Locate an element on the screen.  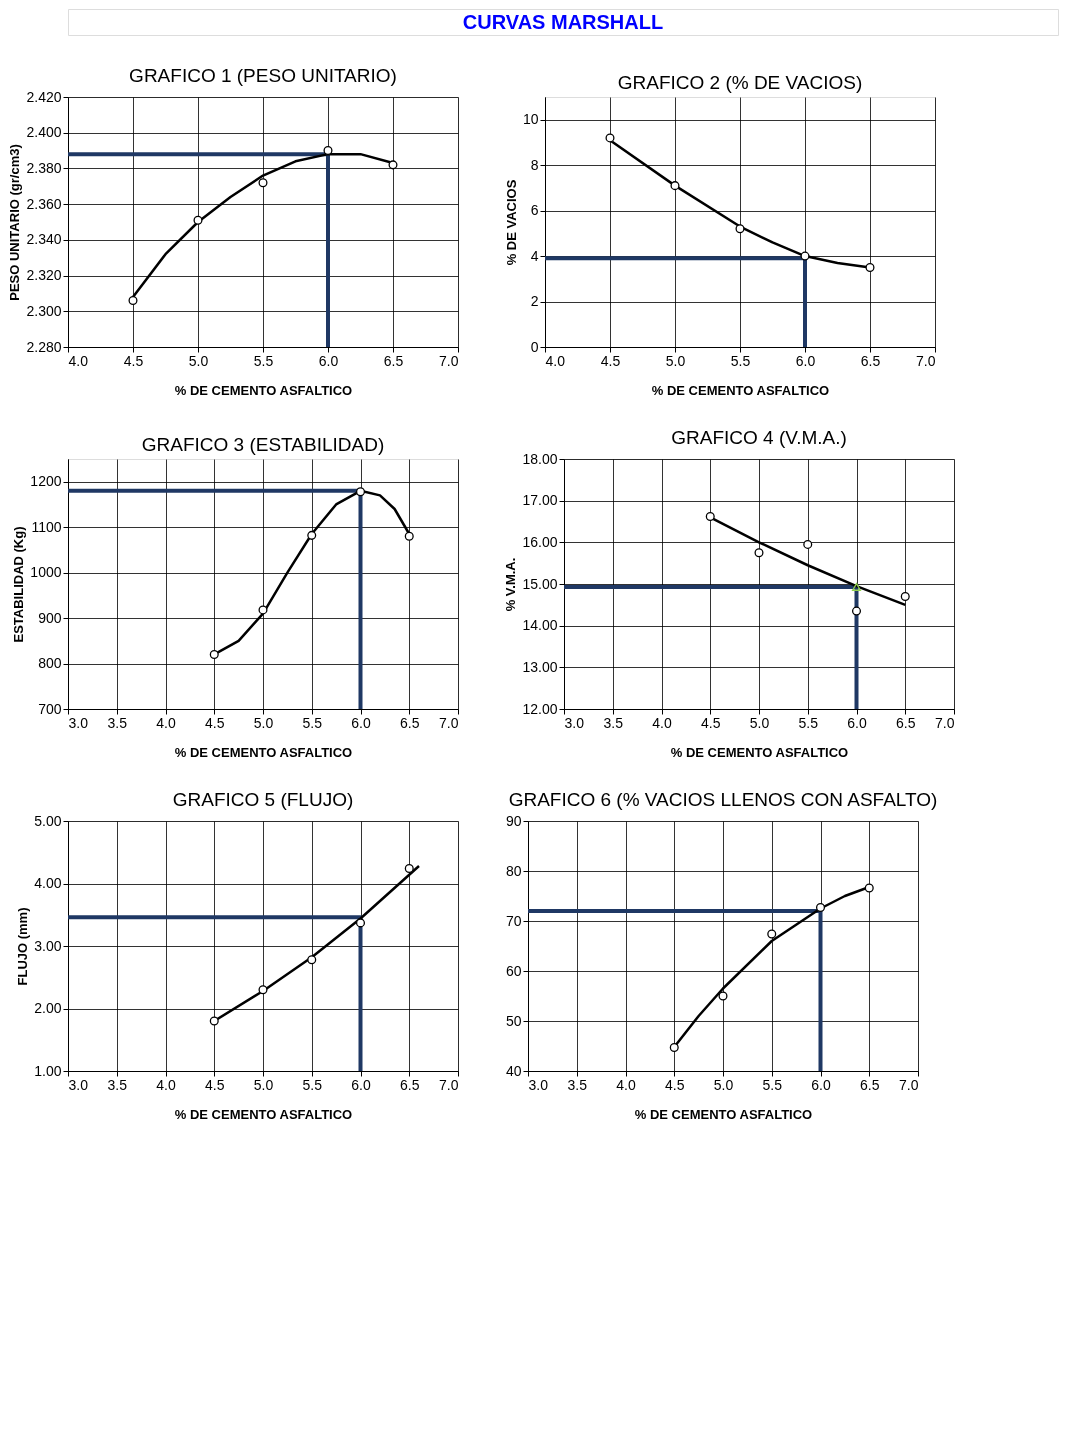
y-axis-title: PESO UNITARIO (gr/cm3) is located at coordinates (15, 222).